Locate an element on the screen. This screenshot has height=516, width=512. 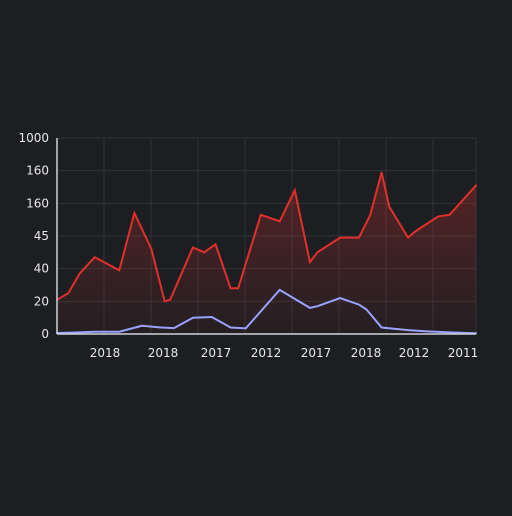
y-tick-label: 0 is located at coordinates (45, 334).